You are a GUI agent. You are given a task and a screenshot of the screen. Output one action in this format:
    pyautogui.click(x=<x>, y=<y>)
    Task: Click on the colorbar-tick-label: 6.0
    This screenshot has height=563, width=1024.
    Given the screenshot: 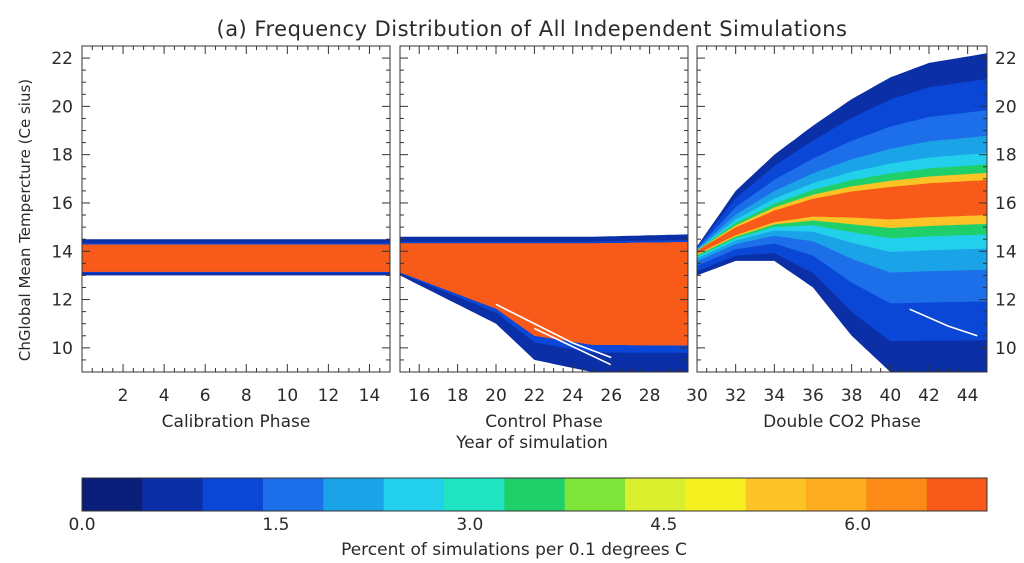 What is the action you would take?
    pyautogui.click(x=857, y=525)
    